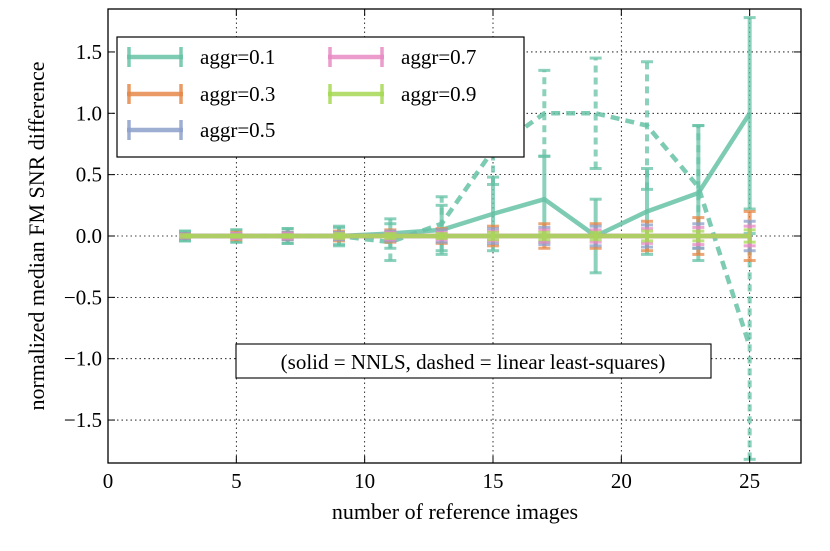  What do you see at coordinates (749, 481) in the screenshot?
I see `x-tick-label: 25` at bounding box center [749, 481].